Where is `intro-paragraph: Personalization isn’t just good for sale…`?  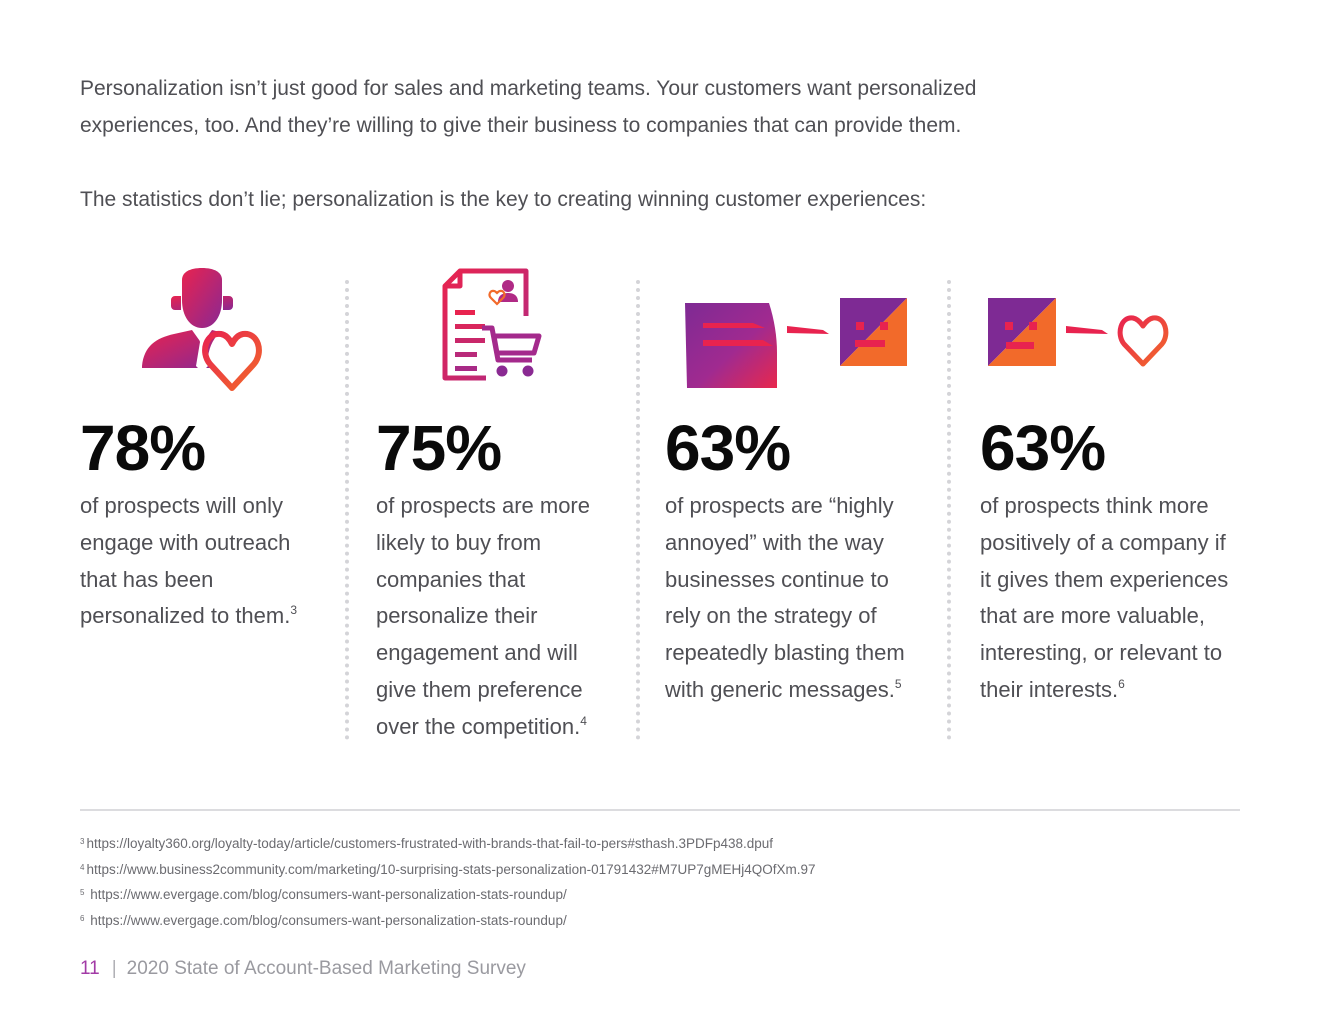
intro-paragraph: Personalization isn’t just good for sale… is located at coordinates (528, 107).